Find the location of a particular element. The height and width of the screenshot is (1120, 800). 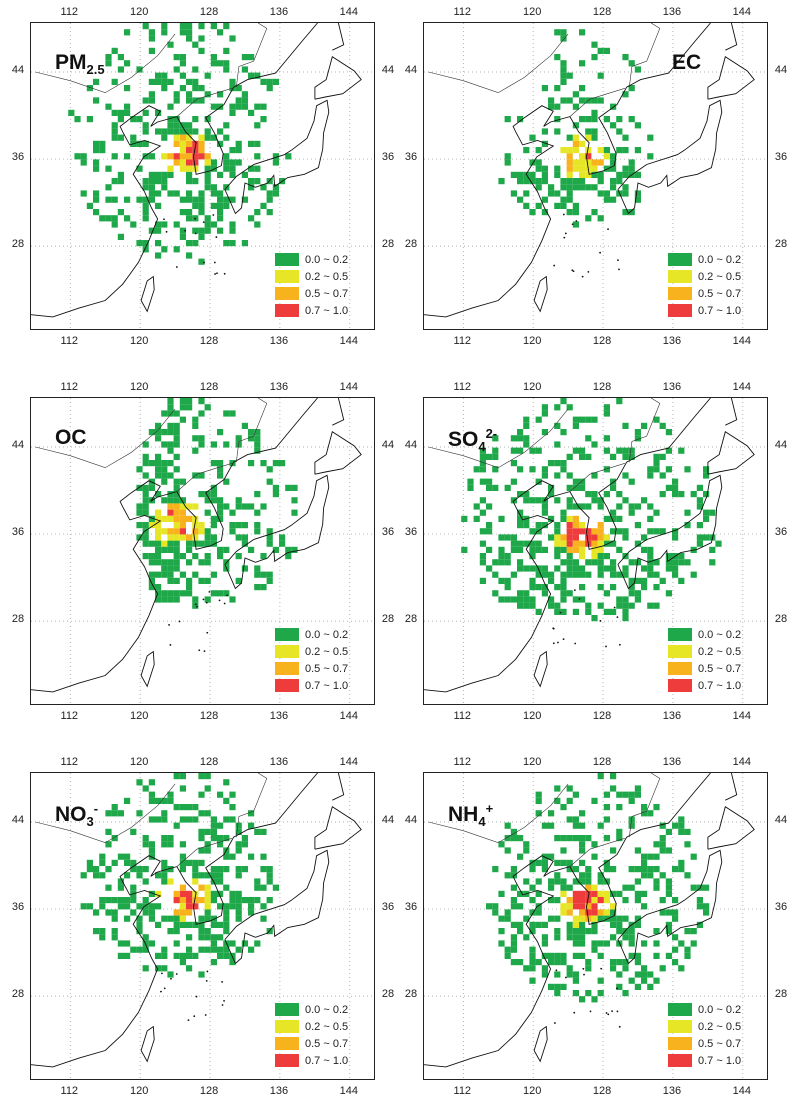

x-tick-label: 120 is located at coordinates (139, 387).